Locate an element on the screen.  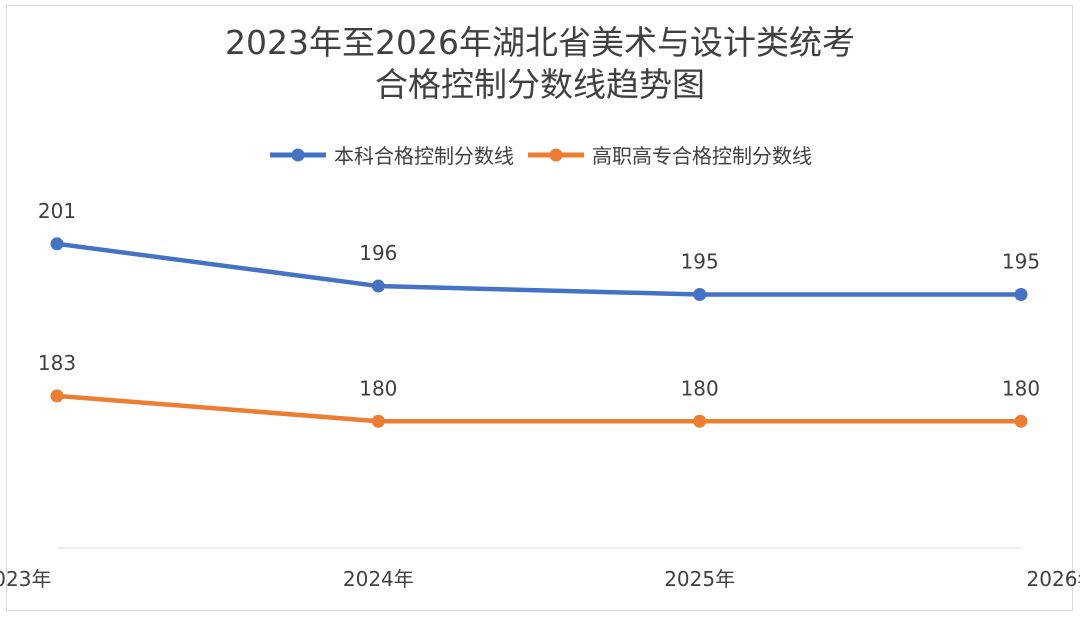
x-tick-label: 2024年 is located at coordinates (378, 579).